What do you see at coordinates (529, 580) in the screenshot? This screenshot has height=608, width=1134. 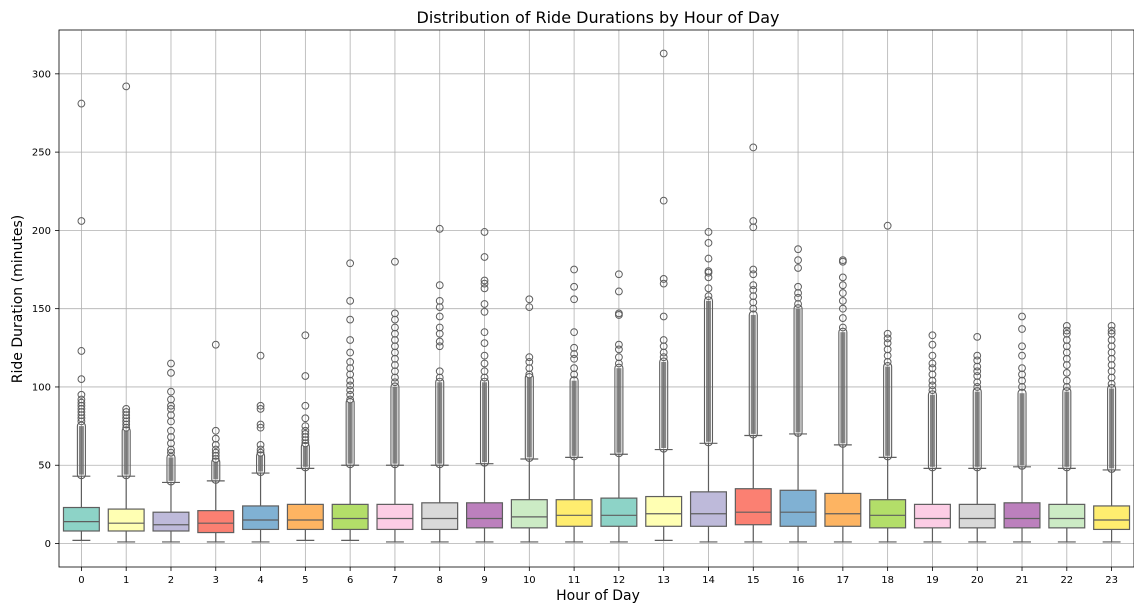 I see `x-tick-label: 10` at bounding box center [529, 580].